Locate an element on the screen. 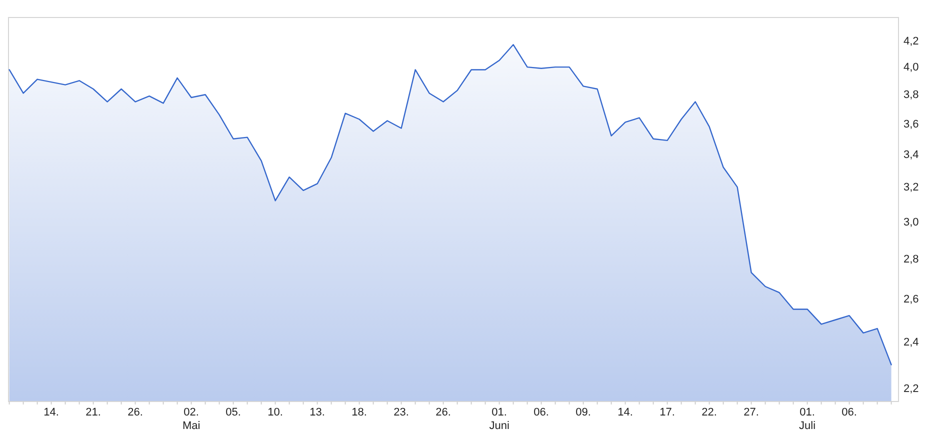 This screenshot has height=435, width=940. x-tick-label: 01. Juni is located at coordinates (499, 419).